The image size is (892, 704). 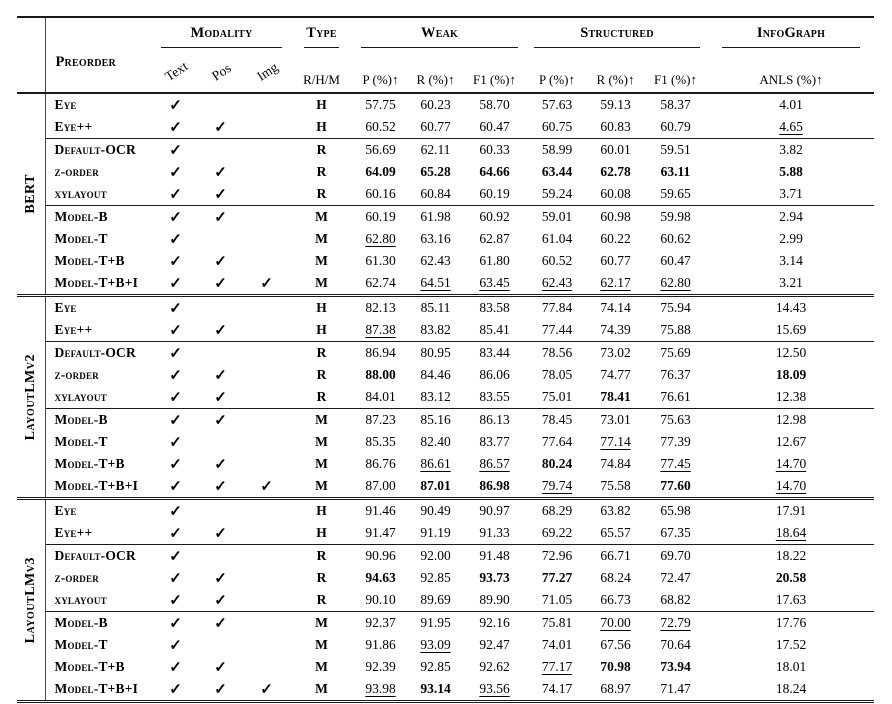 What do you see at coordinates (615, 419) in the screenshot?
I see `structured-r-value: 73.01` at bounding box center [615, 419].